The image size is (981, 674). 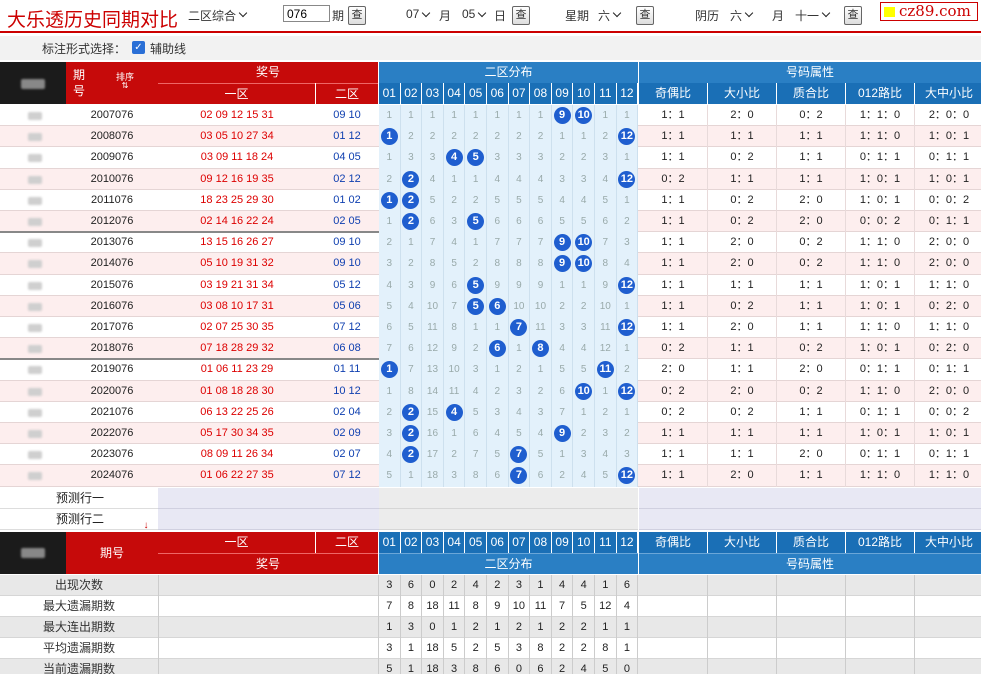 What do you see at coordinates (741, 15) in the screenshot?
I see `lunar-day-select: 六` at bounding box center [741, 15].